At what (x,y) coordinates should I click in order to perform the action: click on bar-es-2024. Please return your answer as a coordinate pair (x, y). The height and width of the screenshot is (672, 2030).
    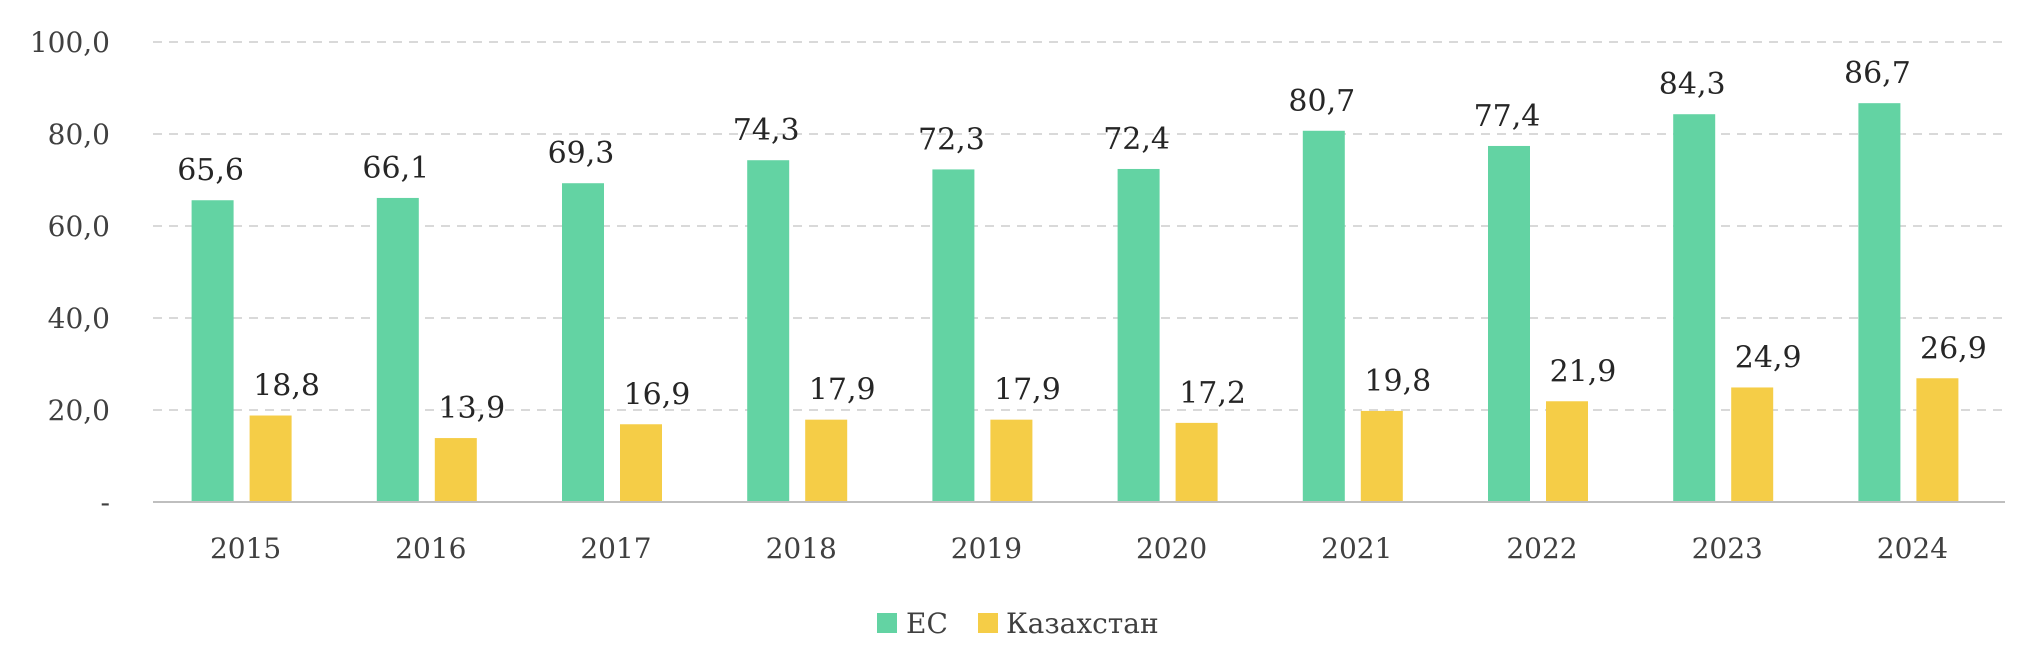
    Looking at the image, I should click on (1879, 303).